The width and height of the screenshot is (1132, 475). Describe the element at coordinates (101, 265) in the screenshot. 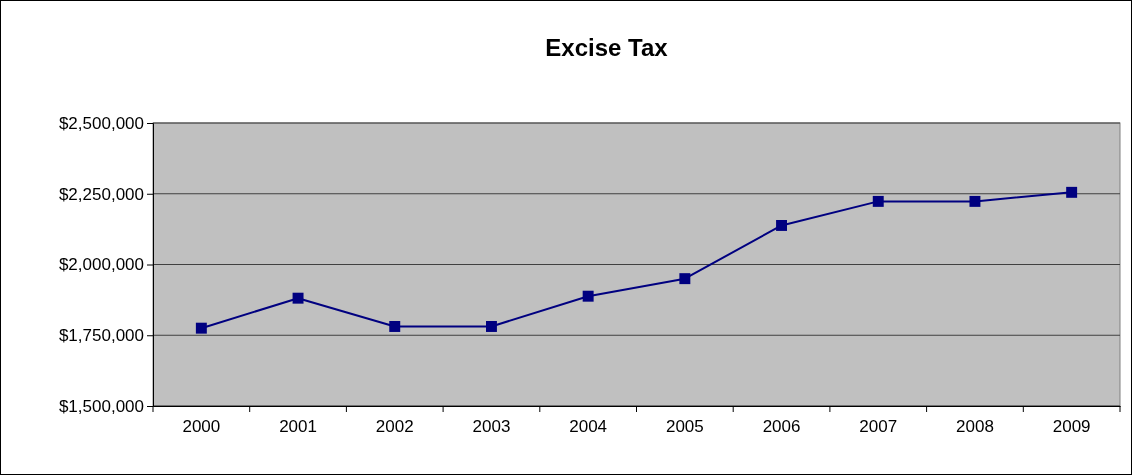

I see `y-tick-label: $2,000,000` at that location.